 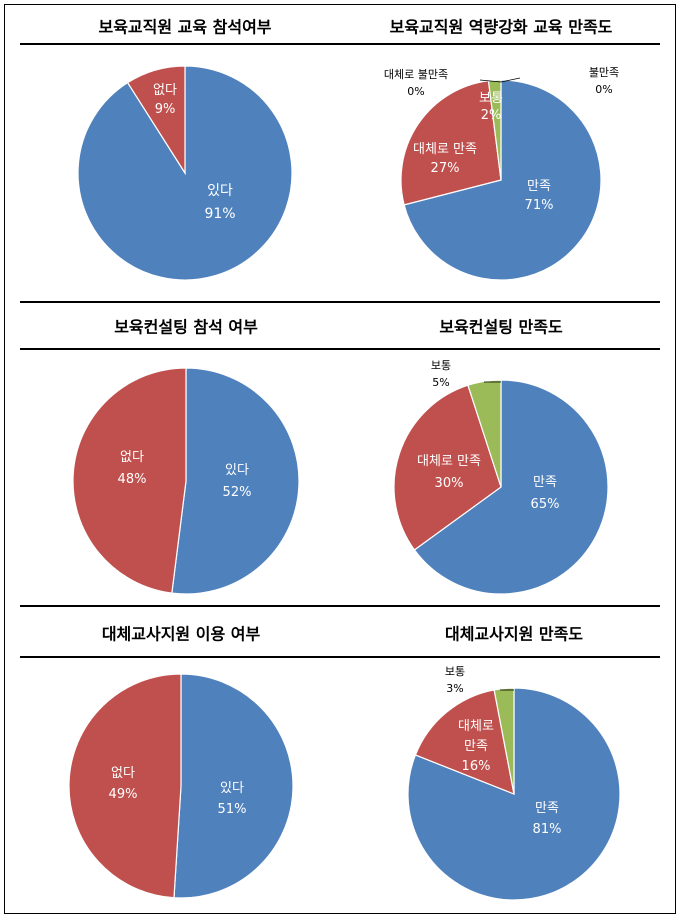 What do you see at coordinates (539, 205) in the screenshot?
I see `slice-pct-1-0: 71%` at bounding box center [539, 205].